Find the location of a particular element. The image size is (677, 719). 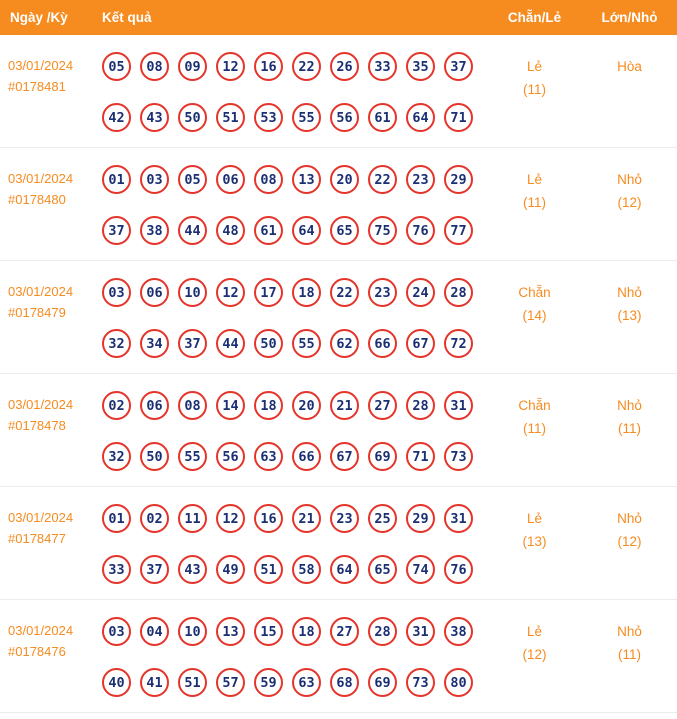

numbers-grid: 03 04 10 13 15 18 27 28 31 38 40 41 51 57 59 63 68 69 73 80 is located at coordinates (289, 657).